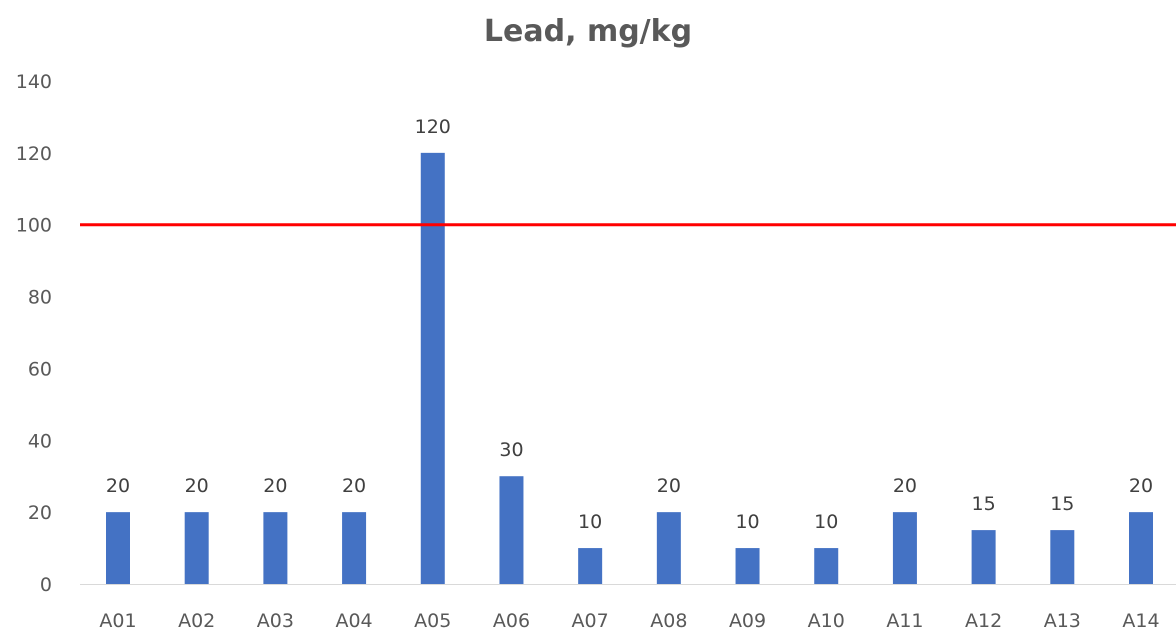  What do you see at coordinates (46, 585) in the screenshot?
I see `y-tick-label: 0` at bounding box center [46, 585].